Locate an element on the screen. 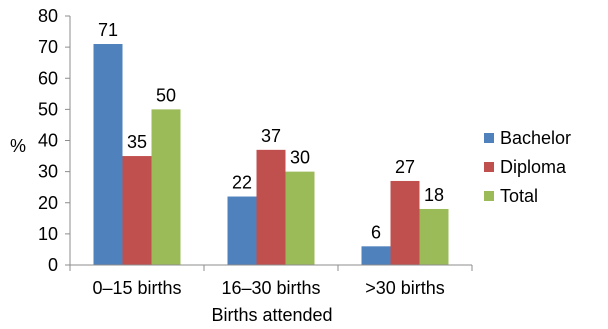  legend-label: Total is located at coordinates (519, 196).